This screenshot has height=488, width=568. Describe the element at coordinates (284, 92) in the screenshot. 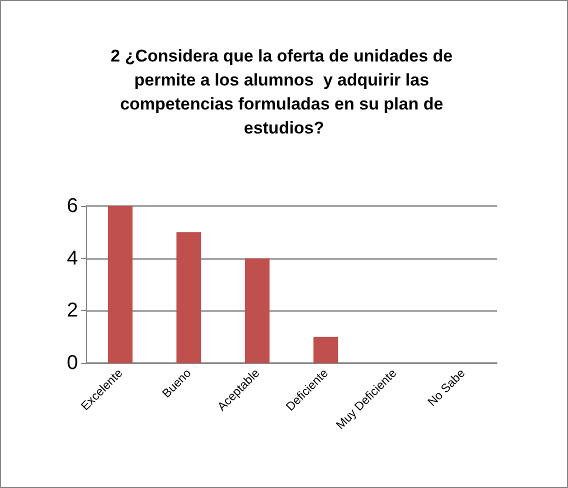

I see `chart-title: 2 ¿Considera que la oferta de unidades de permite a los alumnos y adquirir las competencias formuladas en su plan de estudios?` at that location.